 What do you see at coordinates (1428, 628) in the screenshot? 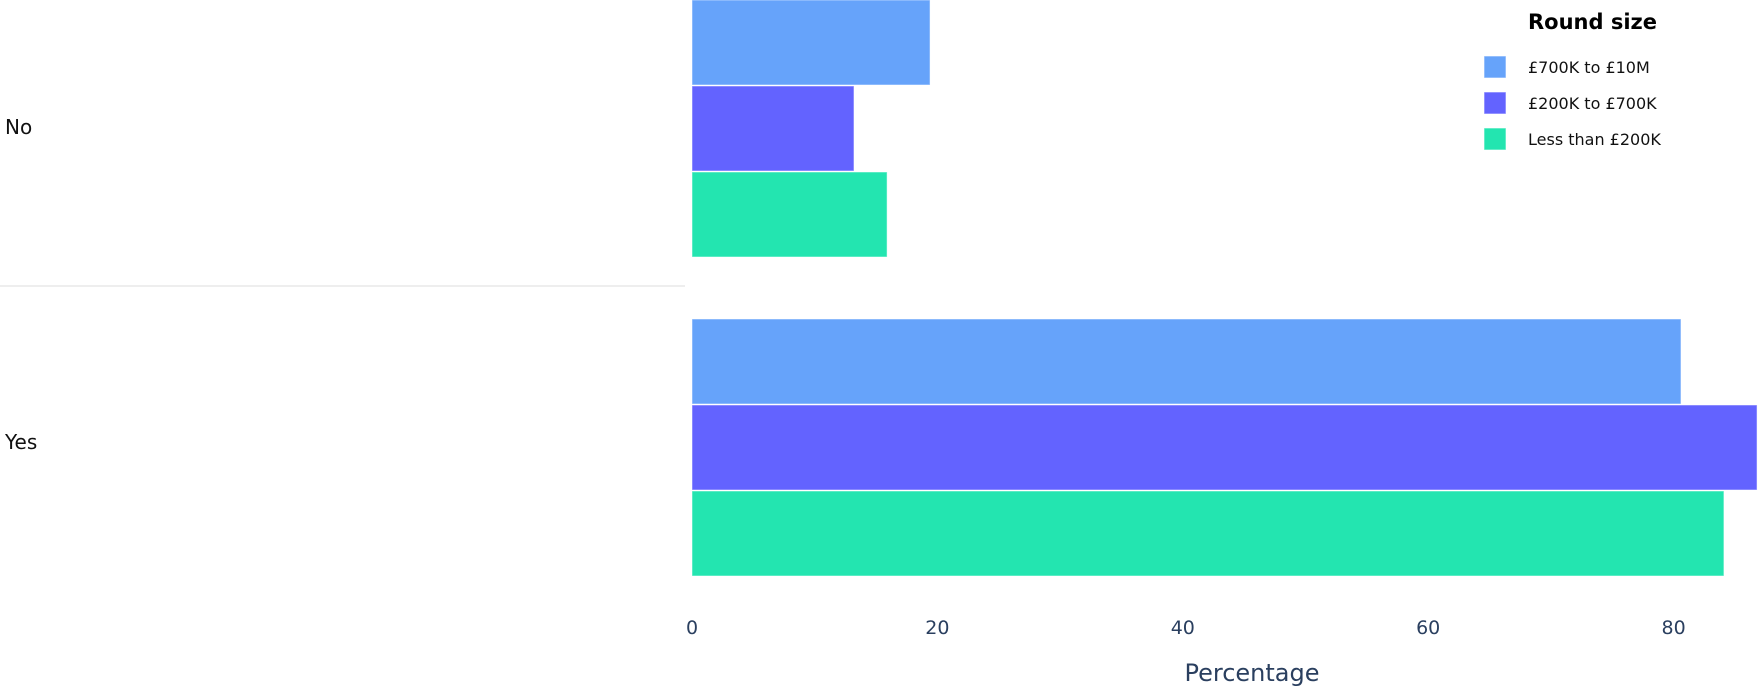
I see `x-tick-label: 60` at bounding box center [1428, 628].